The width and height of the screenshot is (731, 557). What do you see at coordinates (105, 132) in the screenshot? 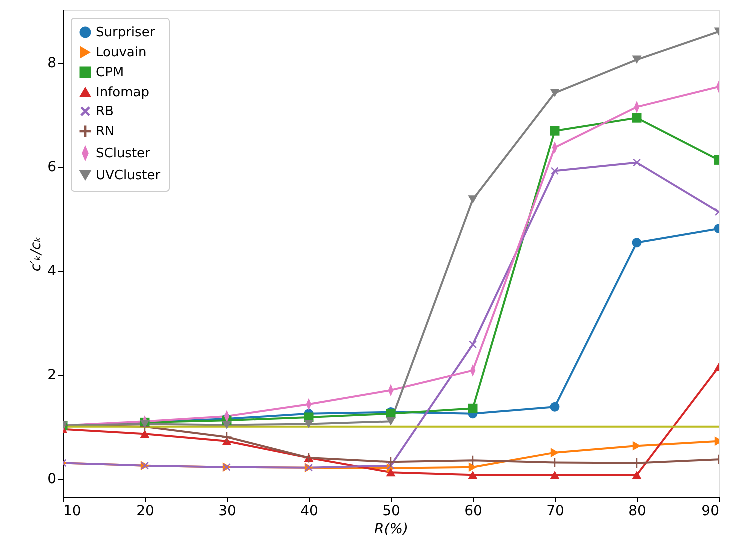
I see `legend-label: RN` at bounding box center [105, 132].